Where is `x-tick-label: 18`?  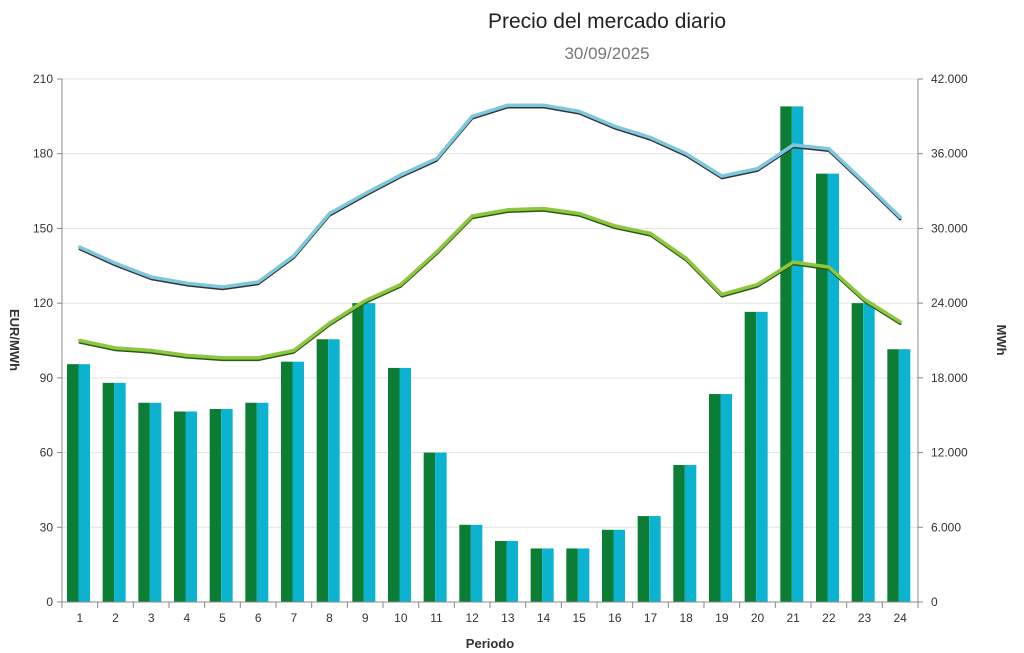
x-tick-label: 18 is located at coordinates (686, 618).